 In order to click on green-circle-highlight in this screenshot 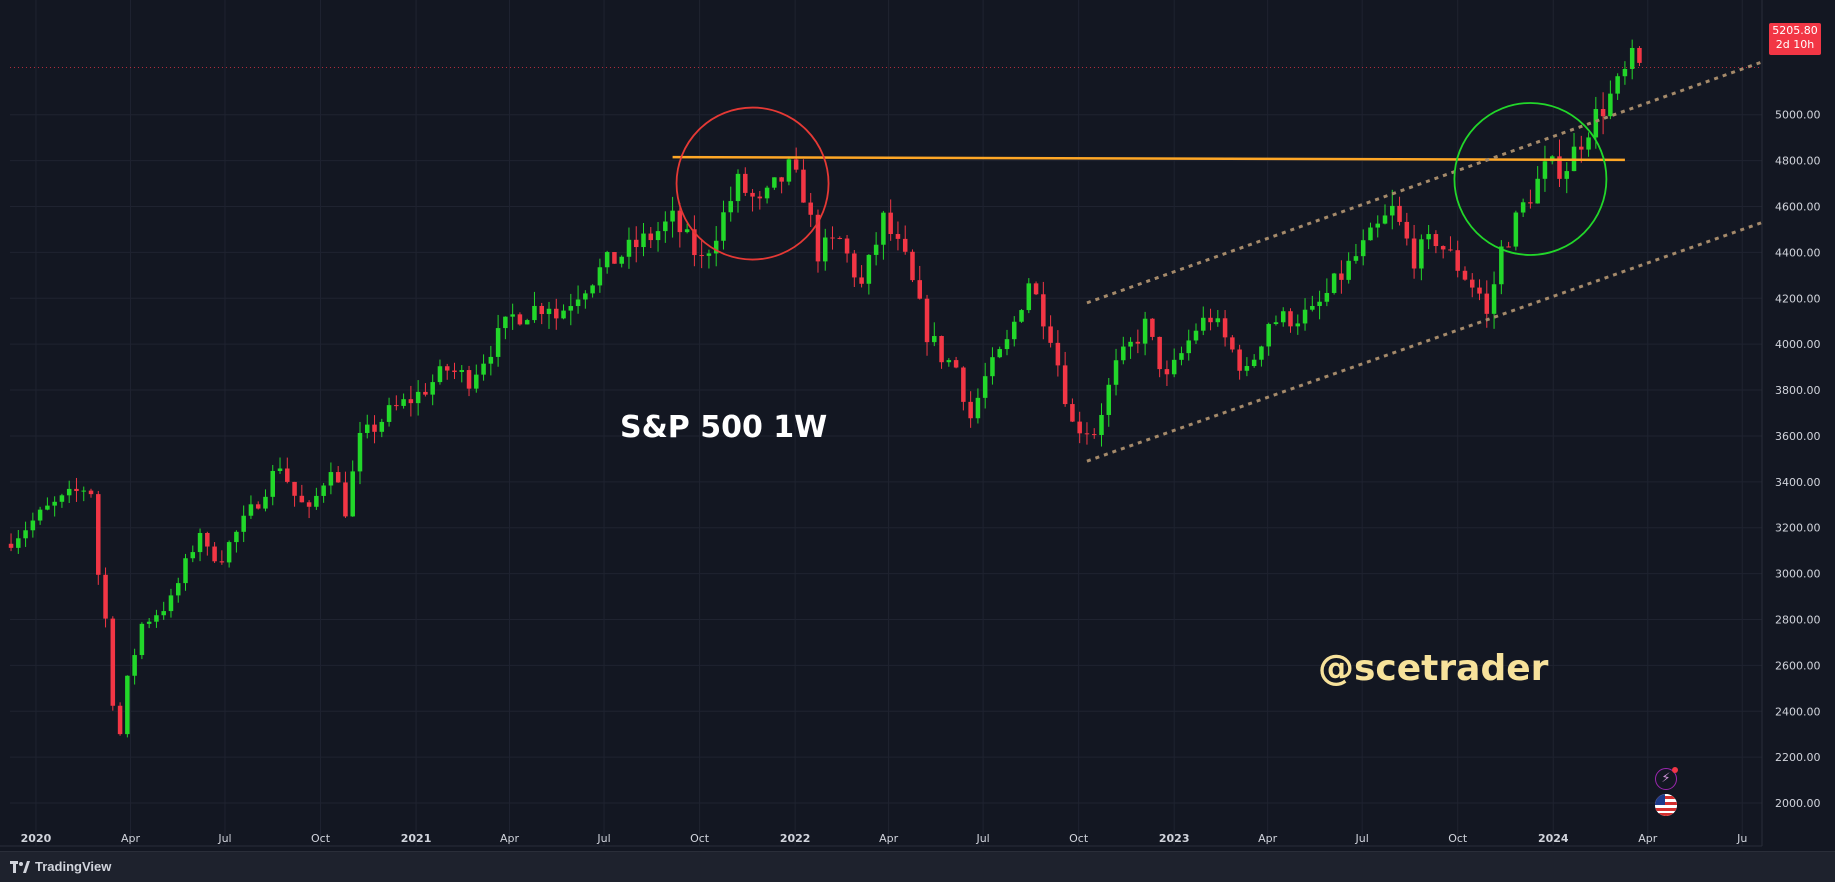, I will do `click(1530, 179)`.